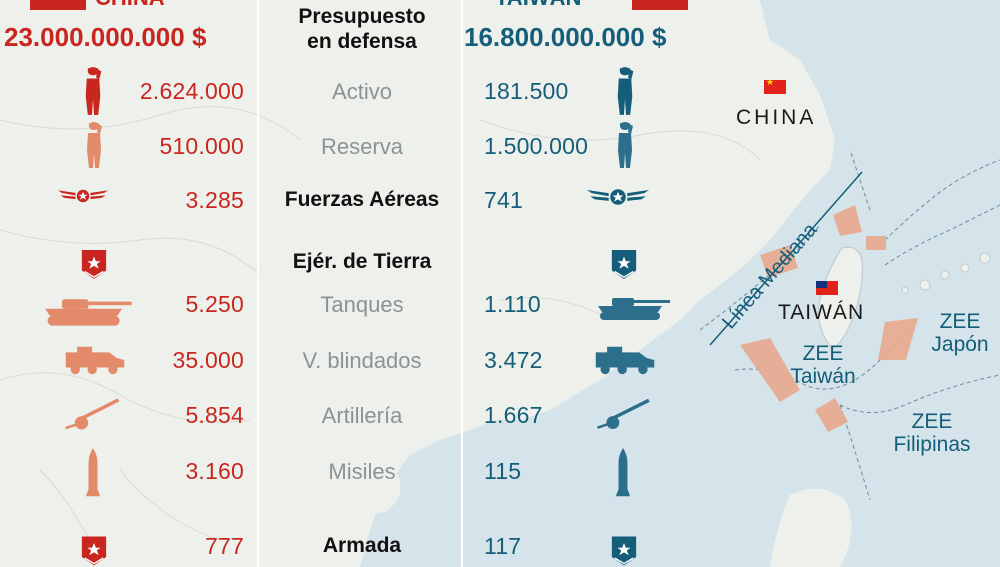 This screenshot has height=567, width=1000. Describe the element at coordinates (503, 546) in the screenshot. I see `taiwan-value: 117` at that location.